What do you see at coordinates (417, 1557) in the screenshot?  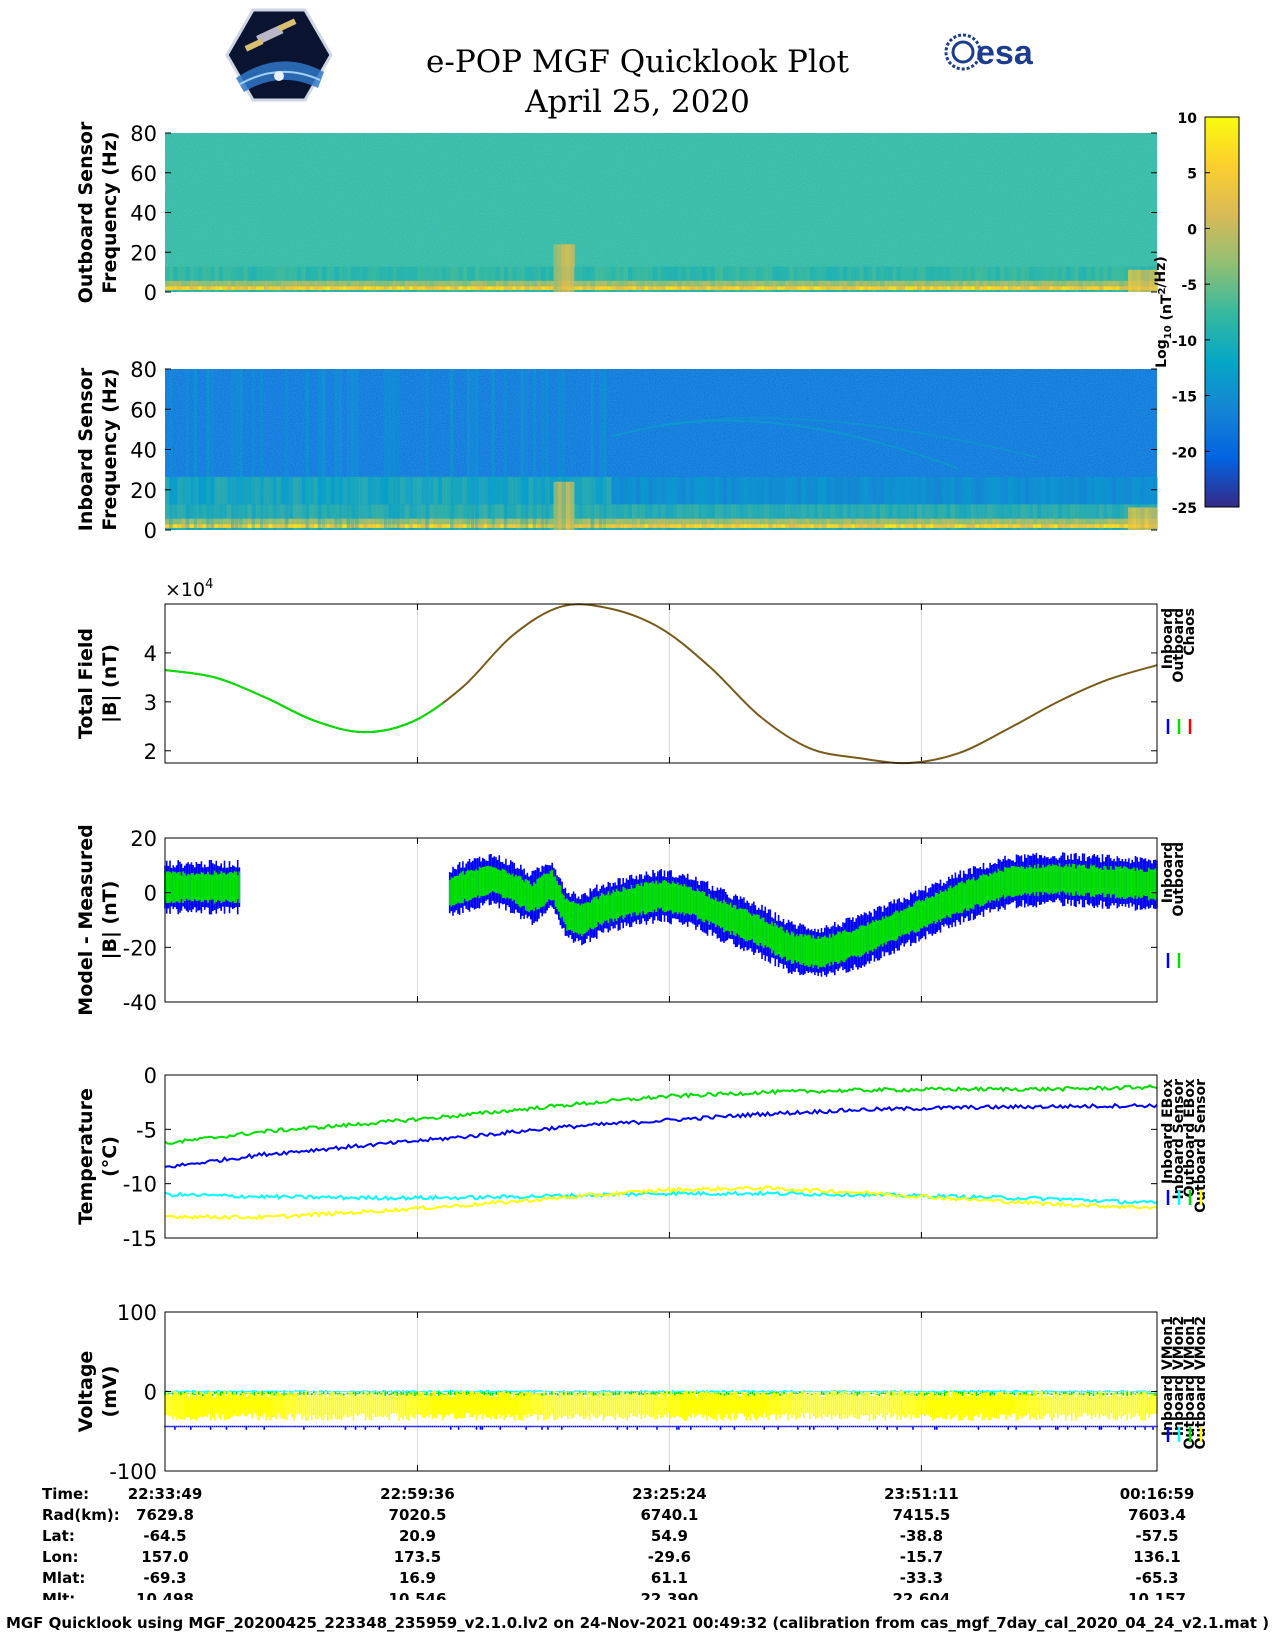 I see `ephemeris-cell: 173.5` at bounding box center [417, 1557].